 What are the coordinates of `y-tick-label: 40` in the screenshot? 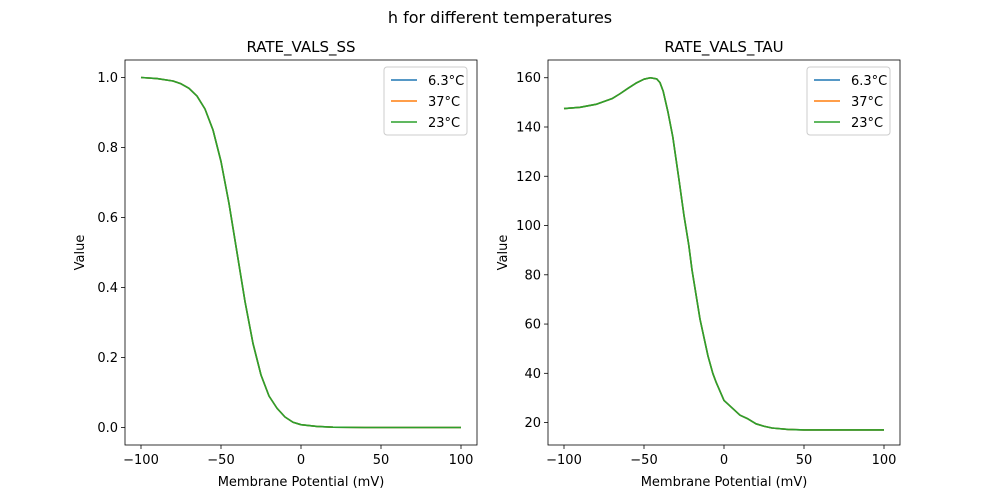 It's located at (532, 374).